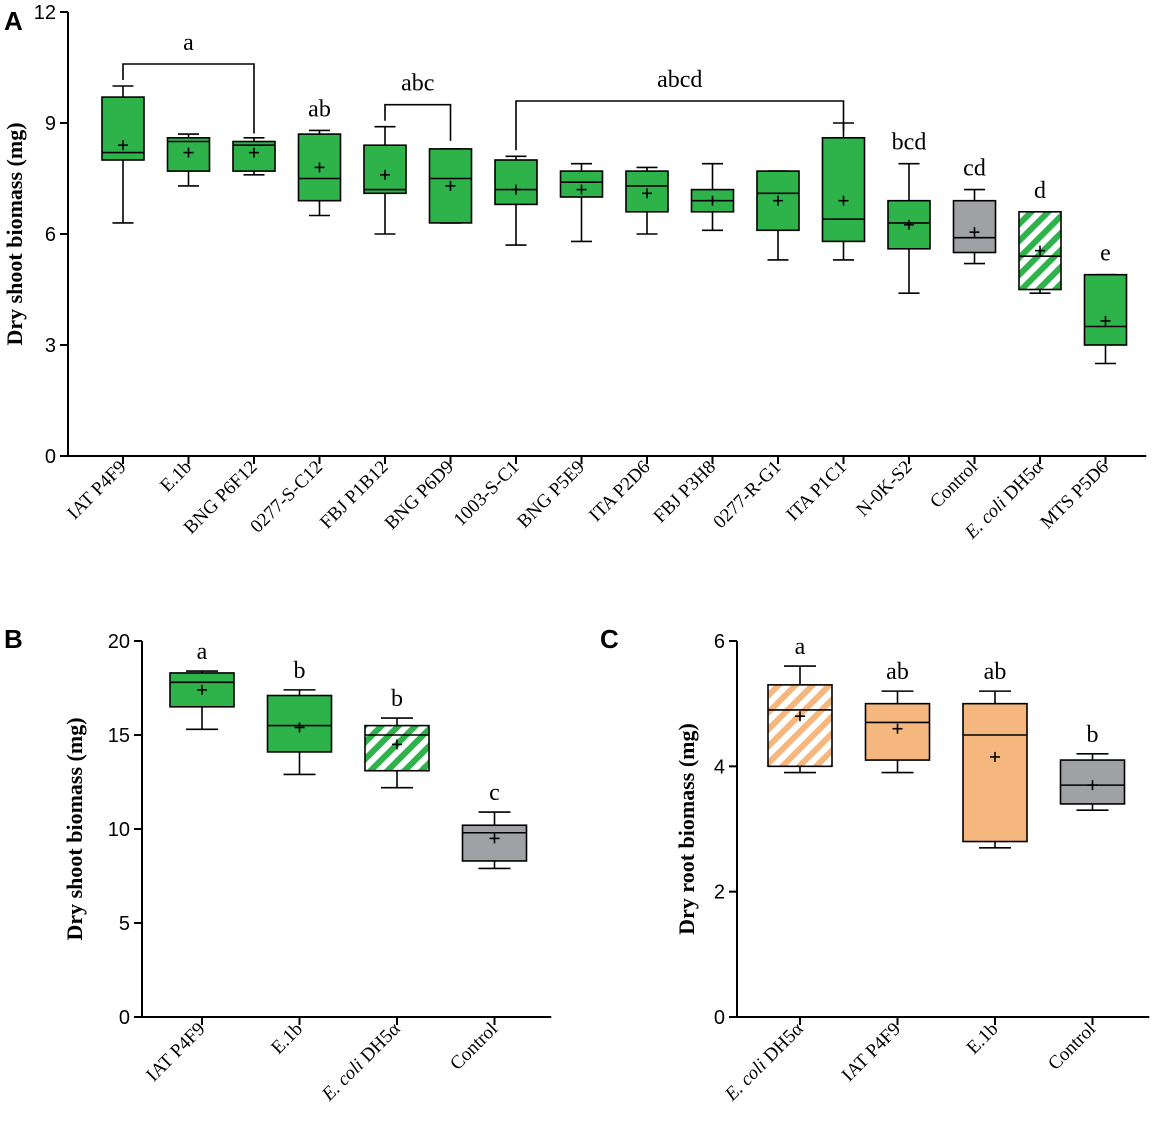 The image size is (1164, 1141). Describe the element at coordinates (487, 494) in the screenshot. I see `x-tick-label-a: 1003-S-C1` at that location.